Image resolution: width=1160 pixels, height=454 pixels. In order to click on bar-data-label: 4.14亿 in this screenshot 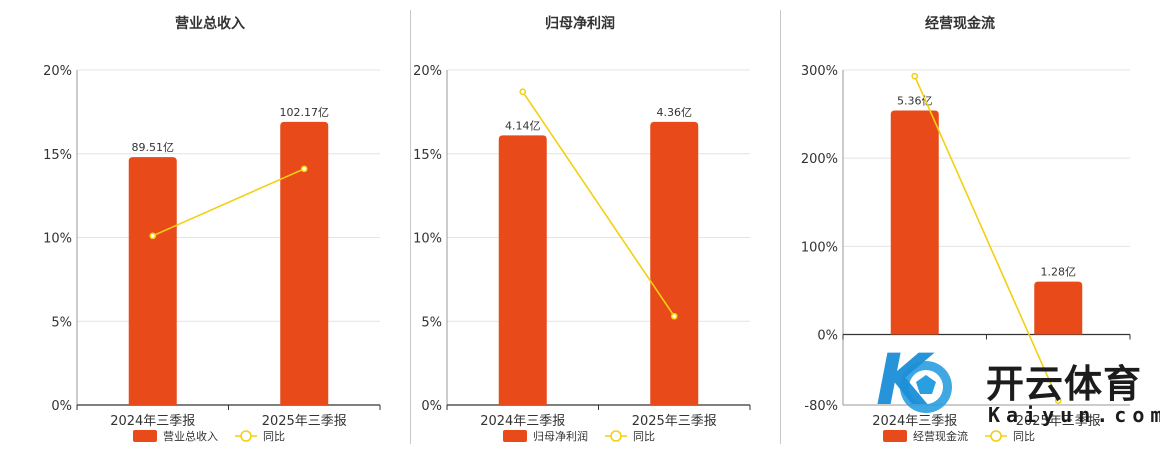, I will do `click(523, 125)`.